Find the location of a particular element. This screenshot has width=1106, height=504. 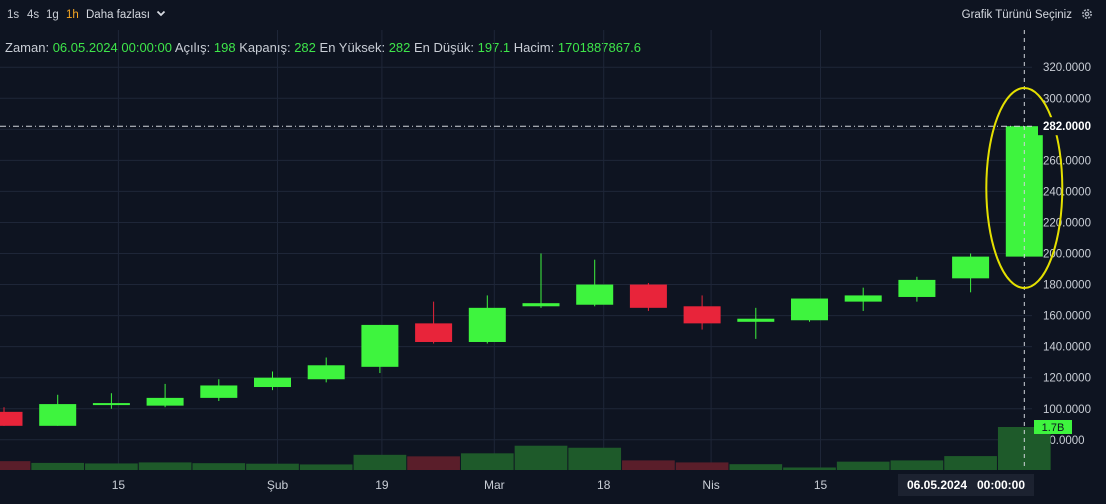

x-tick-label: 19 is located at coordinates (382, 485).